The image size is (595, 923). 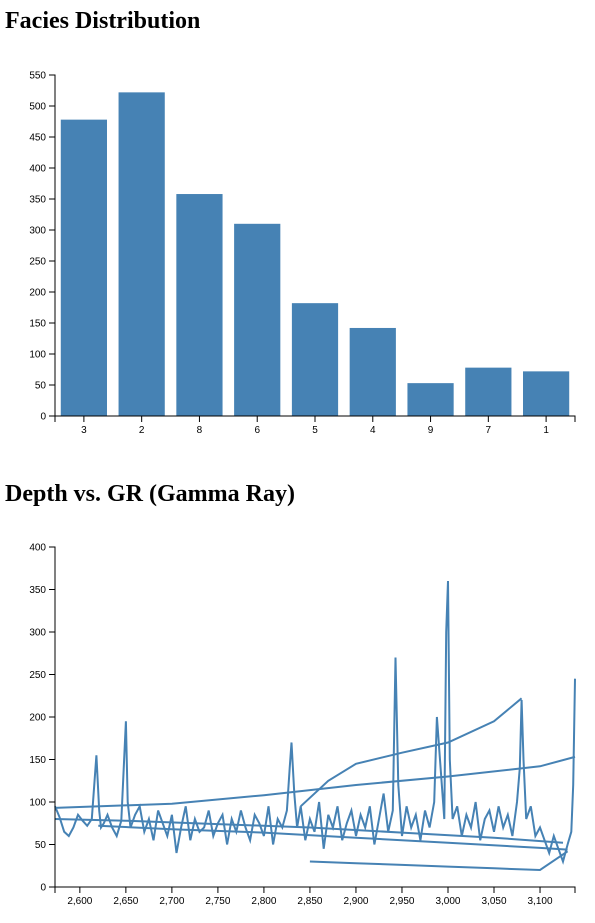 What do you see at coordinates (489, 430) in the screenshot?
I see `x-tick-label: 7` at bounding box center [489, 430].